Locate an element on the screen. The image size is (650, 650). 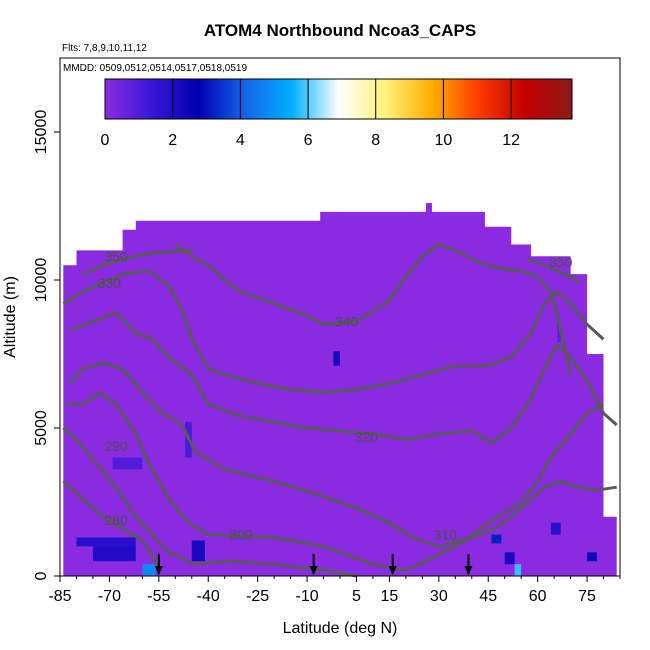
colorbar-tick-label: 12 is located at coordinates (511, 140).